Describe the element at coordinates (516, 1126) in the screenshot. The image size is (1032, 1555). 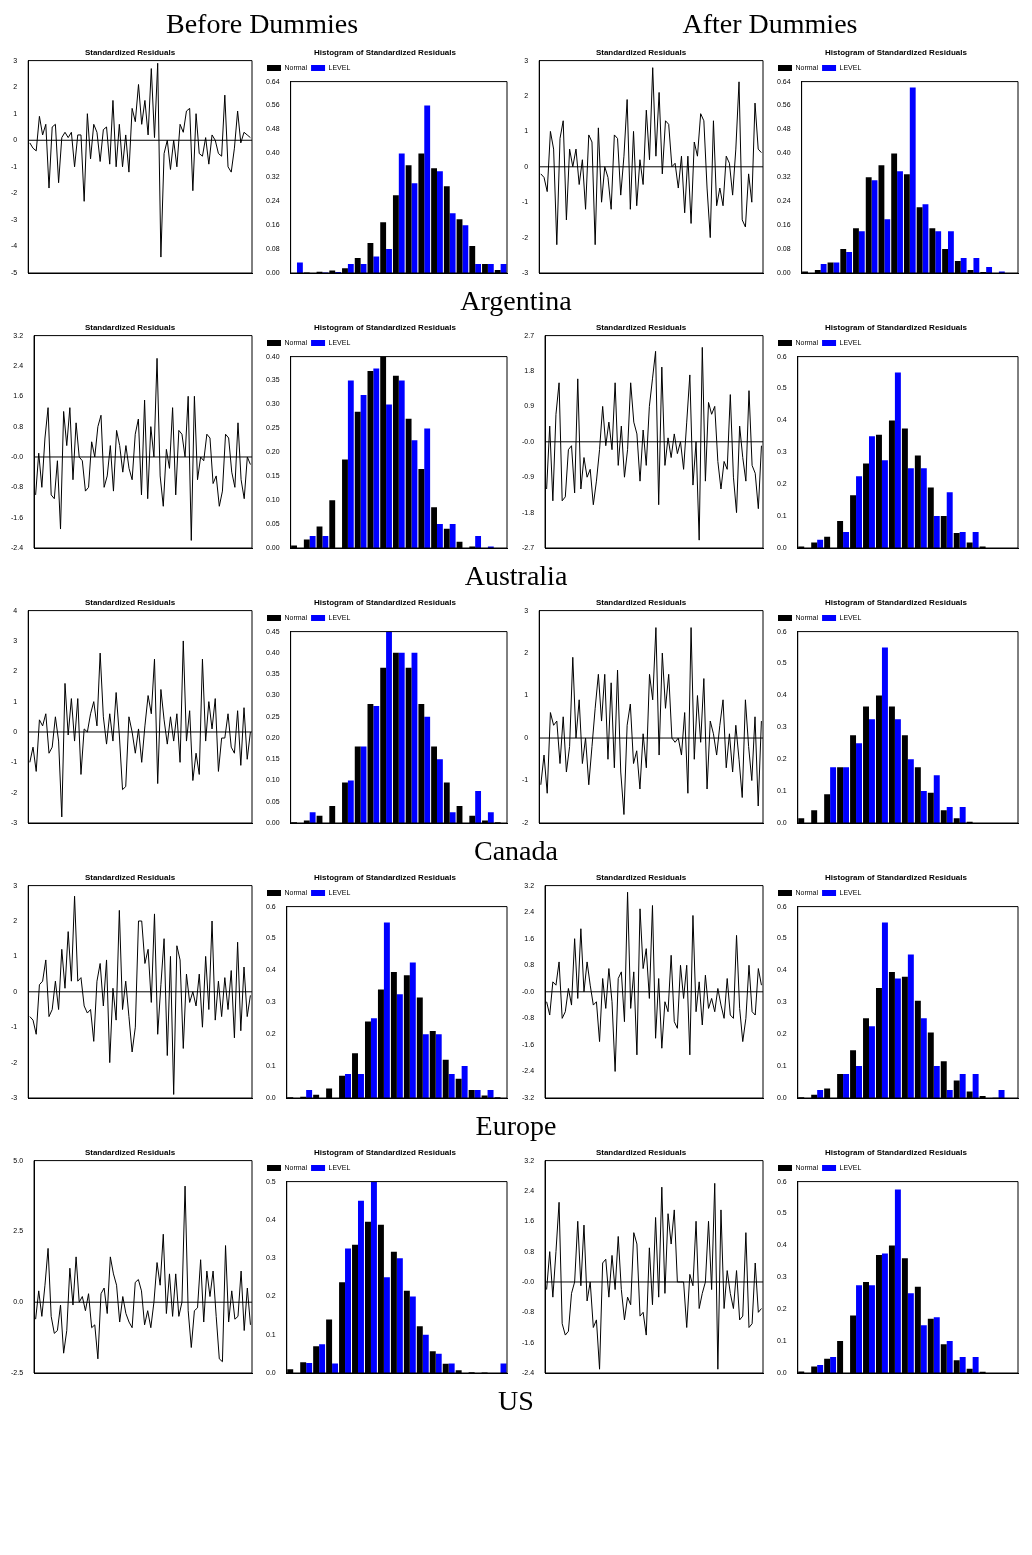
I see `text: Europe` at that location.